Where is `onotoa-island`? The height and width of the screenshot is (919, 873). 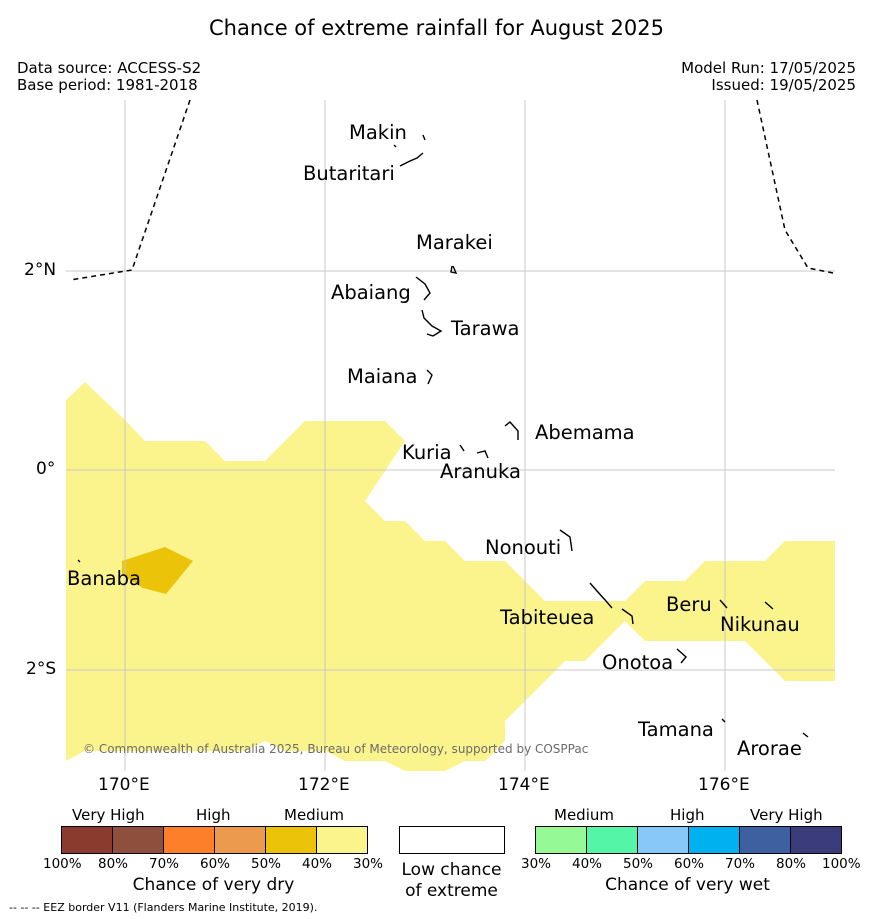 onotoa-island is located at coordinates (681, 656).